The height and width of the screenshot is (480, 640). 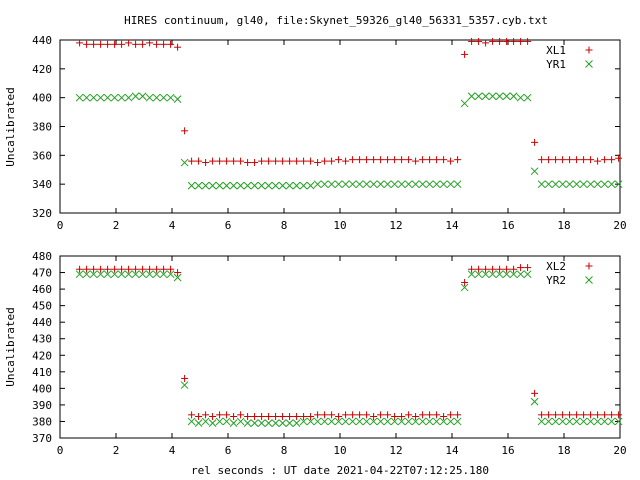 What do you see at coordinates (589, 64) in the screenshot?
I see `legend-marker-yr1` at bounding box center [589, 64].